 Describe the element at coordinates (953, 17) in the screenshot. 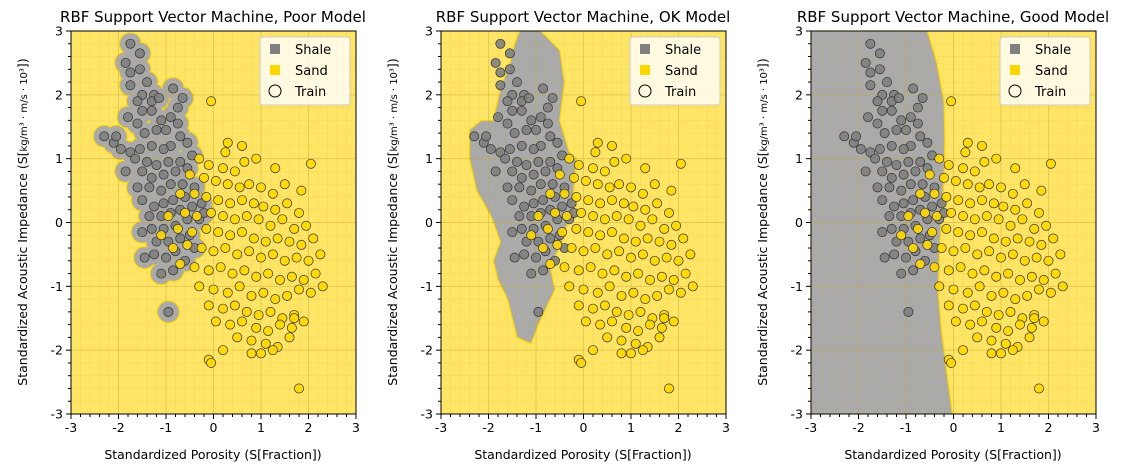

I see `chart-title: RBF Support Vector Machine, Good Model` at that location.